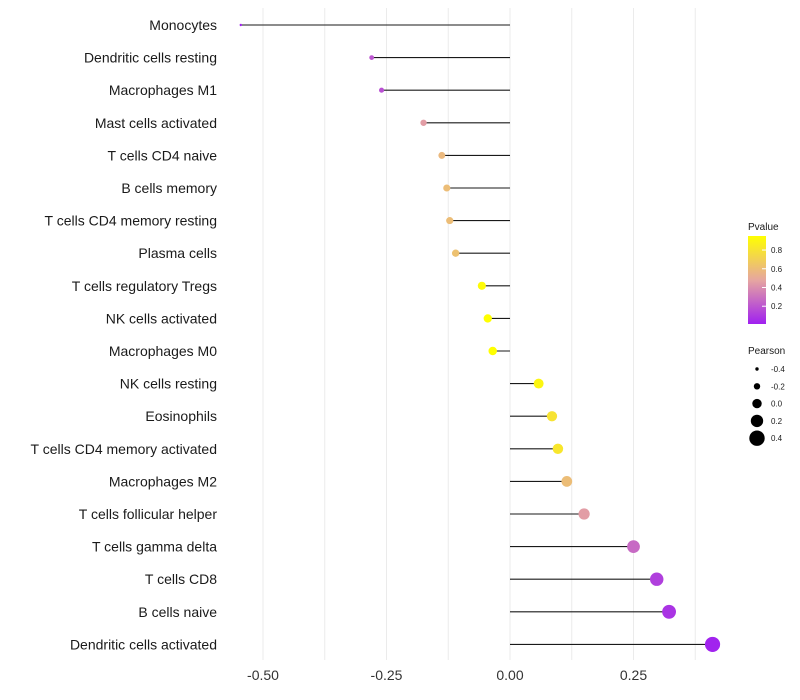 This screenshot has width=800, height=700. I want to click on pearson-legend-label: 0.2, so click(777, 421).